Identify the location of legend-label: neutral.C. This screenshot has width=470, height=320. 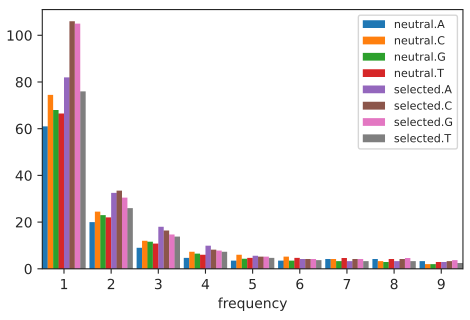
(419, 40).